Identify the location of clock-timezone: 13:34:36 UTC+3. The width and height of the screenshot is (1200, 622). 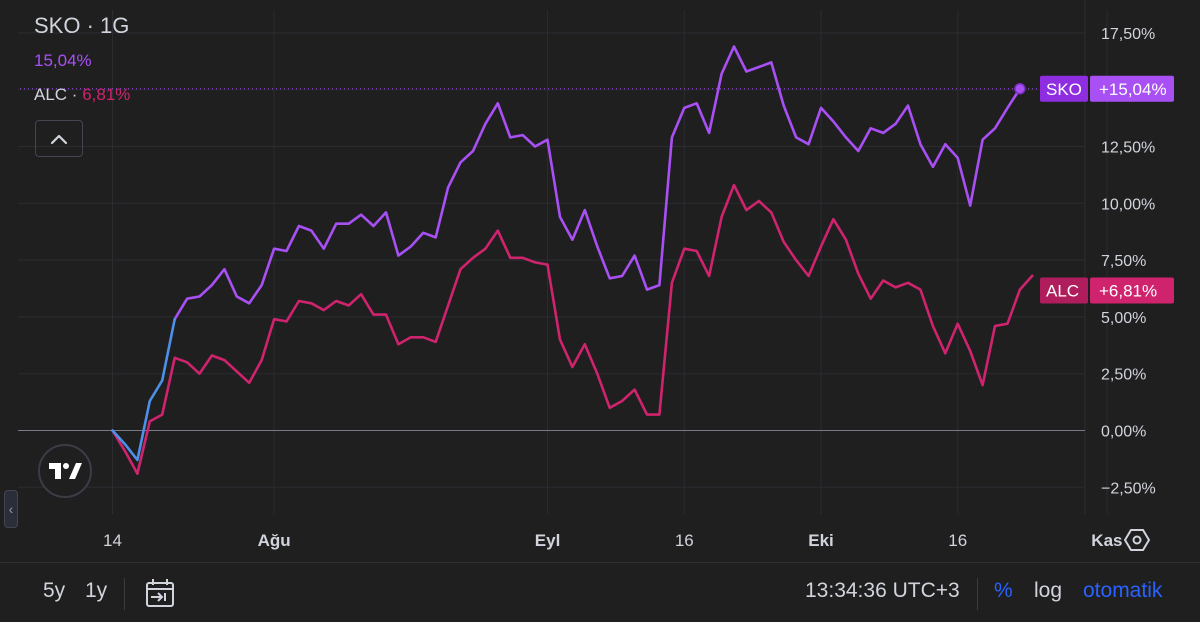
(882, 590).